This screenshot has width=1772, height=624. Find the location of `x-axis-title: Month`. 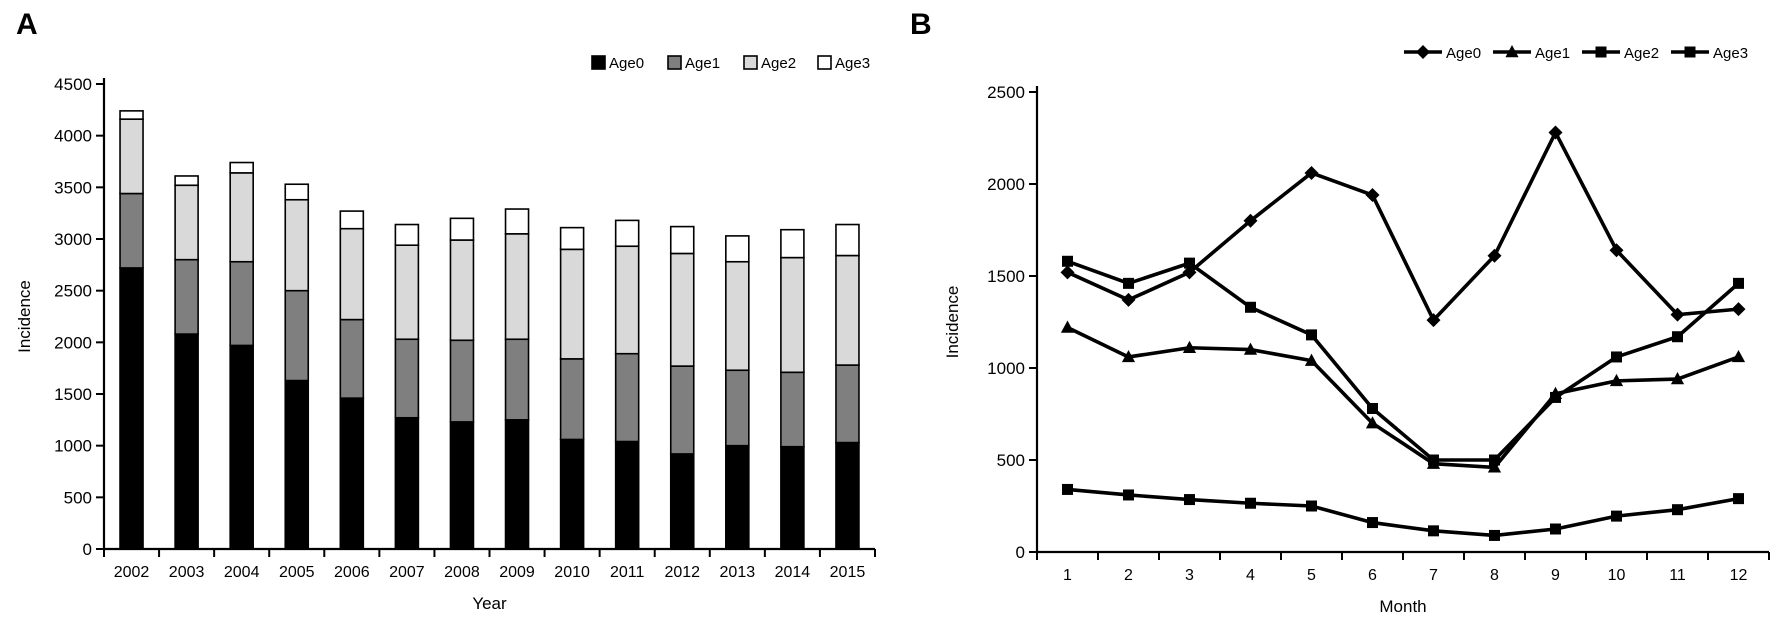

x-axis-title: Month is located at coordinates (1402, 606).